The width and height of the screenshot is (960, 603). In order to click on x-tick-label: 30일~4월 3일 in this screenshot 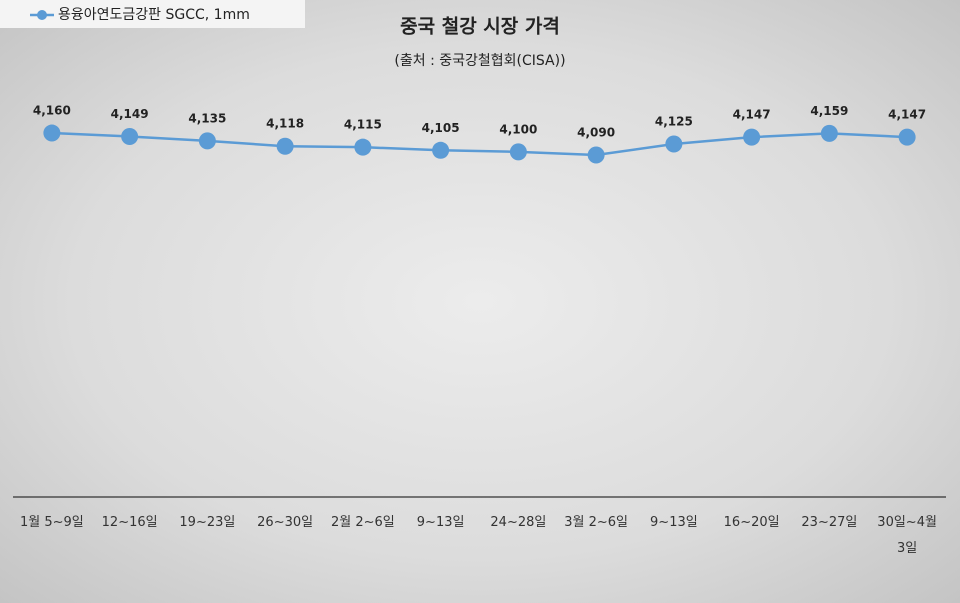, I will do `click(907, 535)`.